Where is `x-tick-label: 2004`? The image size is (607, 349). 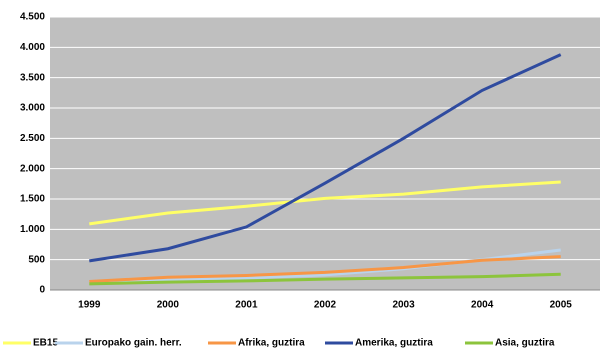
x-tick-label: 2004 is located at coordinates (482, 305).